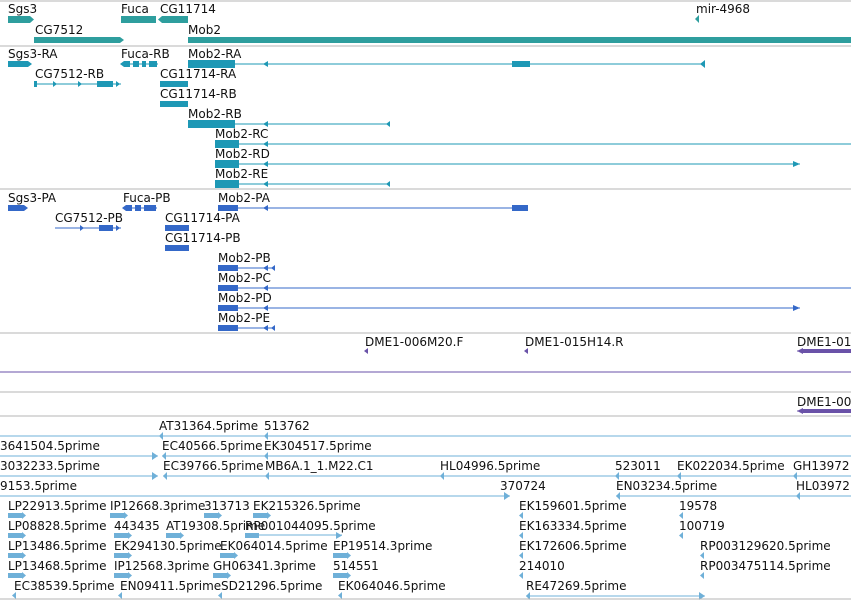  Describe the element at coordinates (289, 117) in the screenshot. I see `transcript-mob2-rb: Mob2-RB` at that location.